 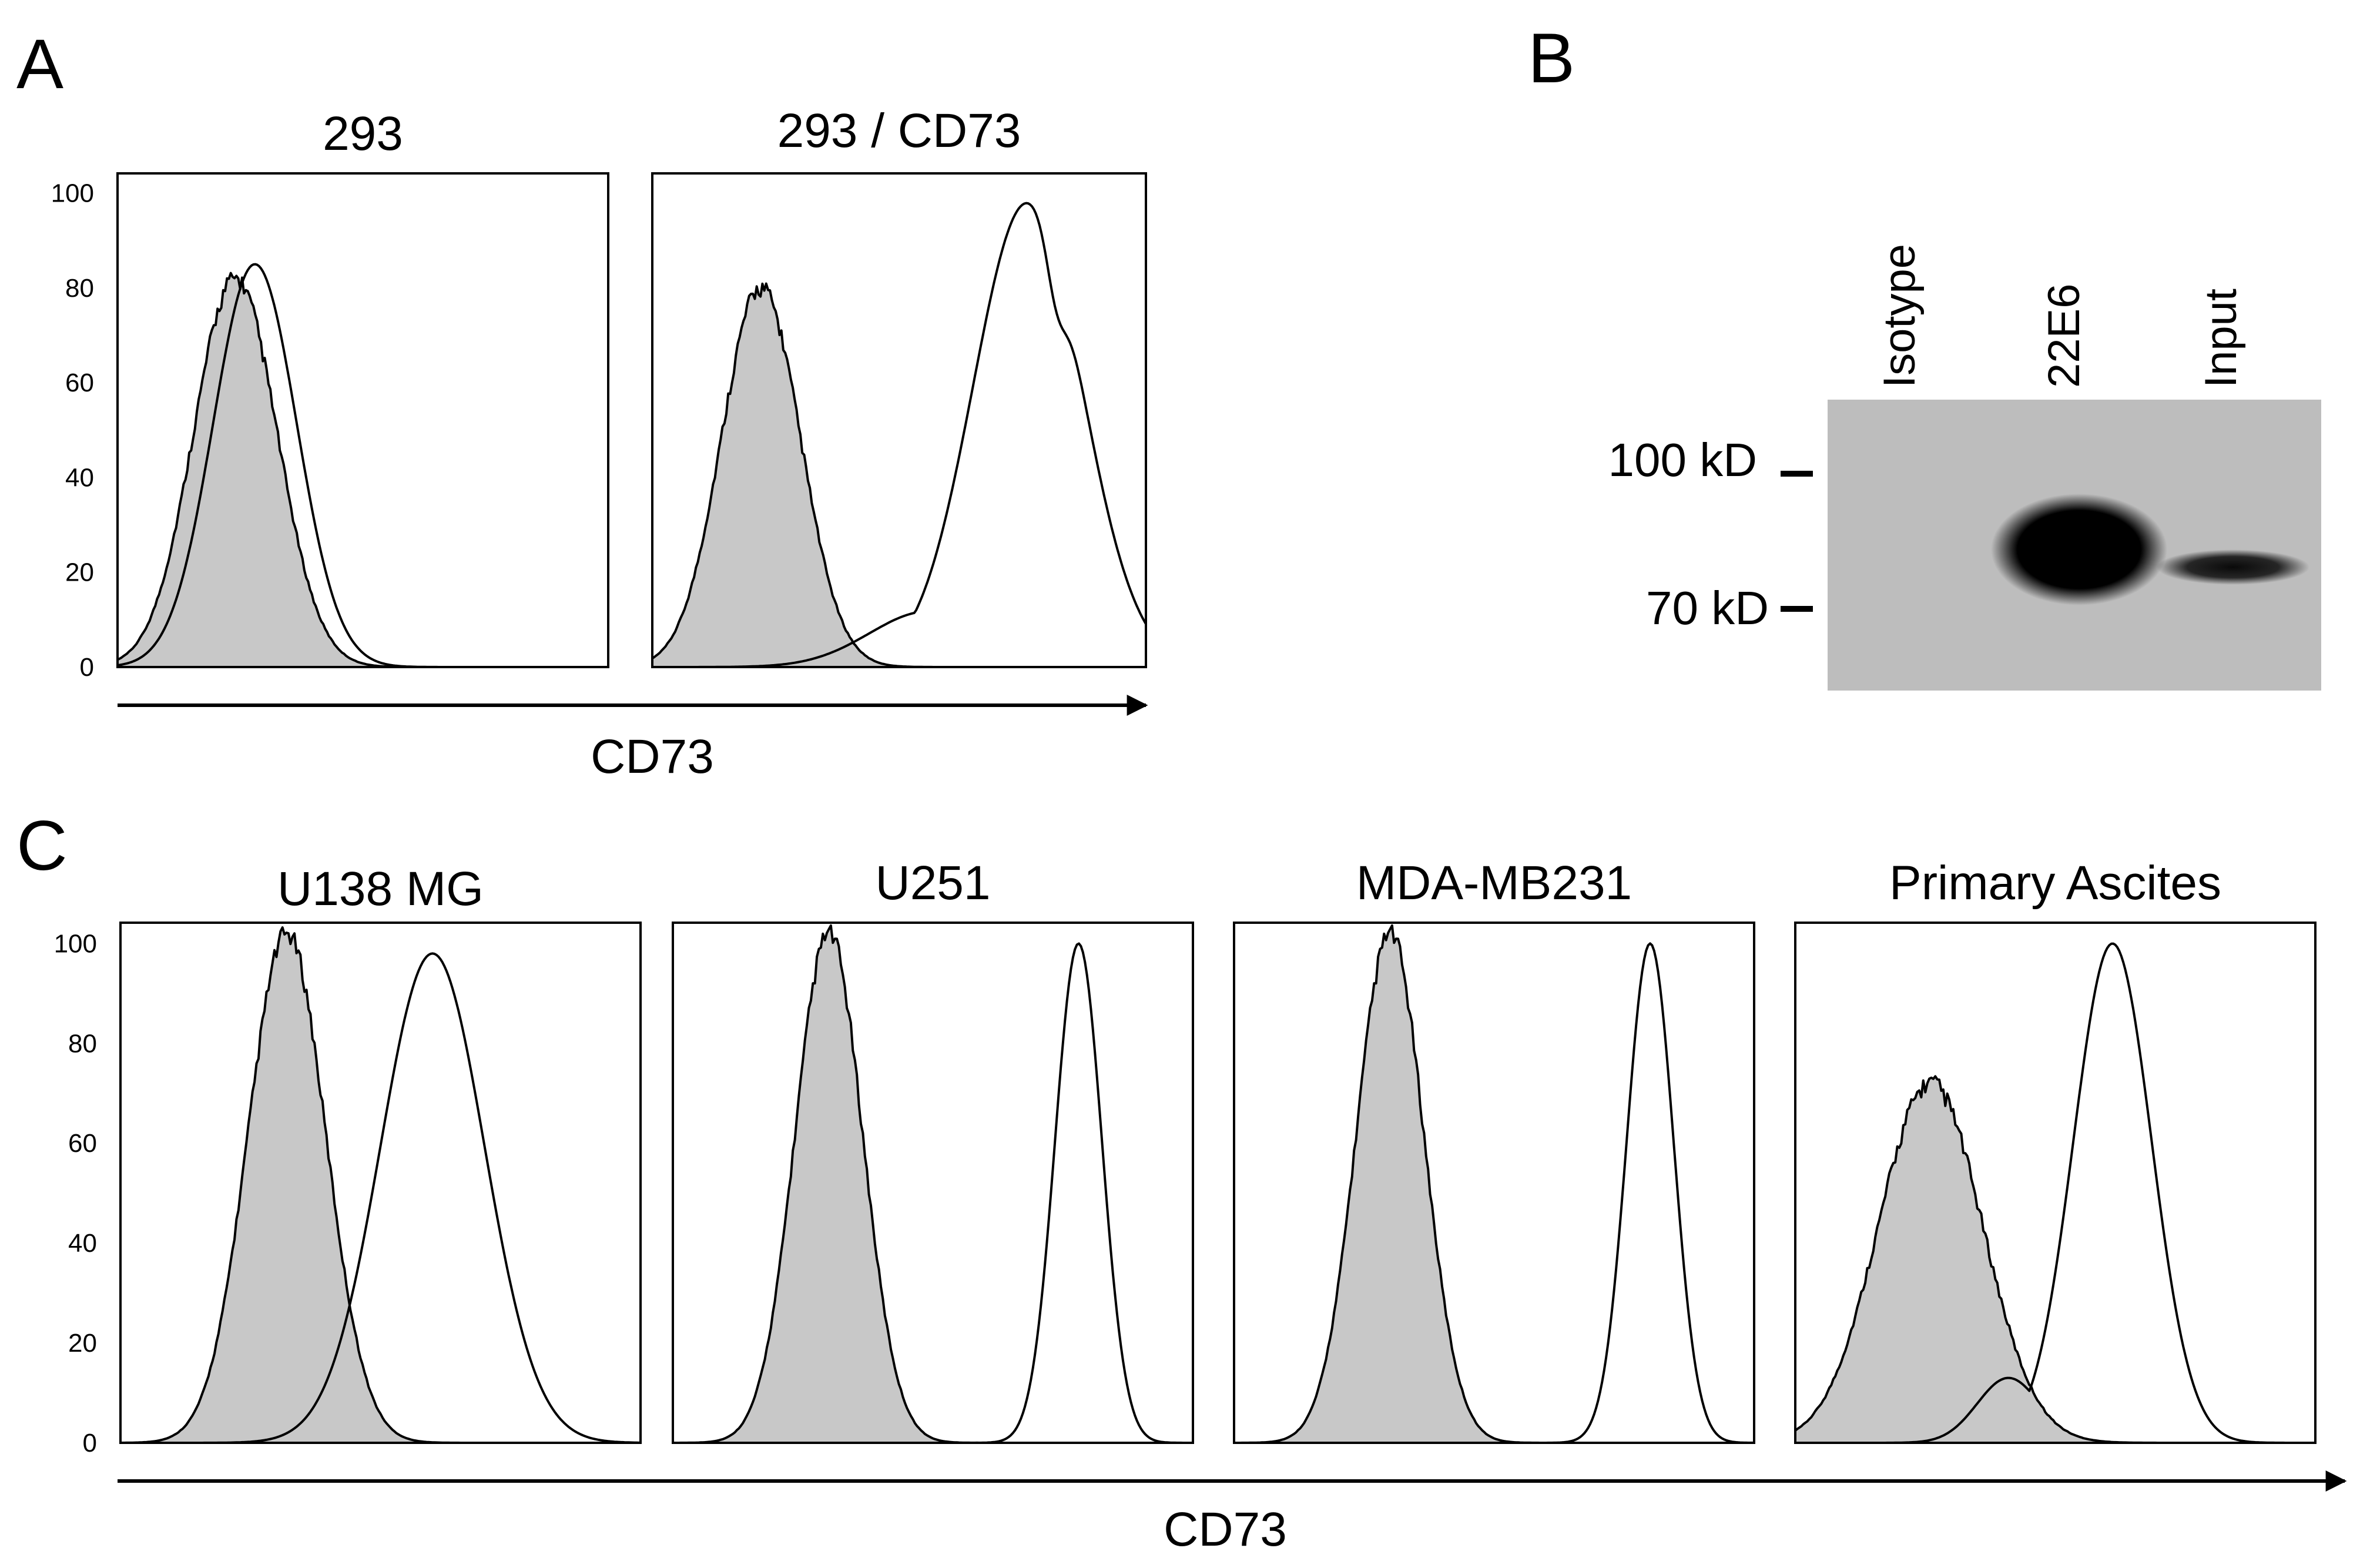 I want to click on panel-a-x-axis-label: CD73, so click(x=652, y=756).